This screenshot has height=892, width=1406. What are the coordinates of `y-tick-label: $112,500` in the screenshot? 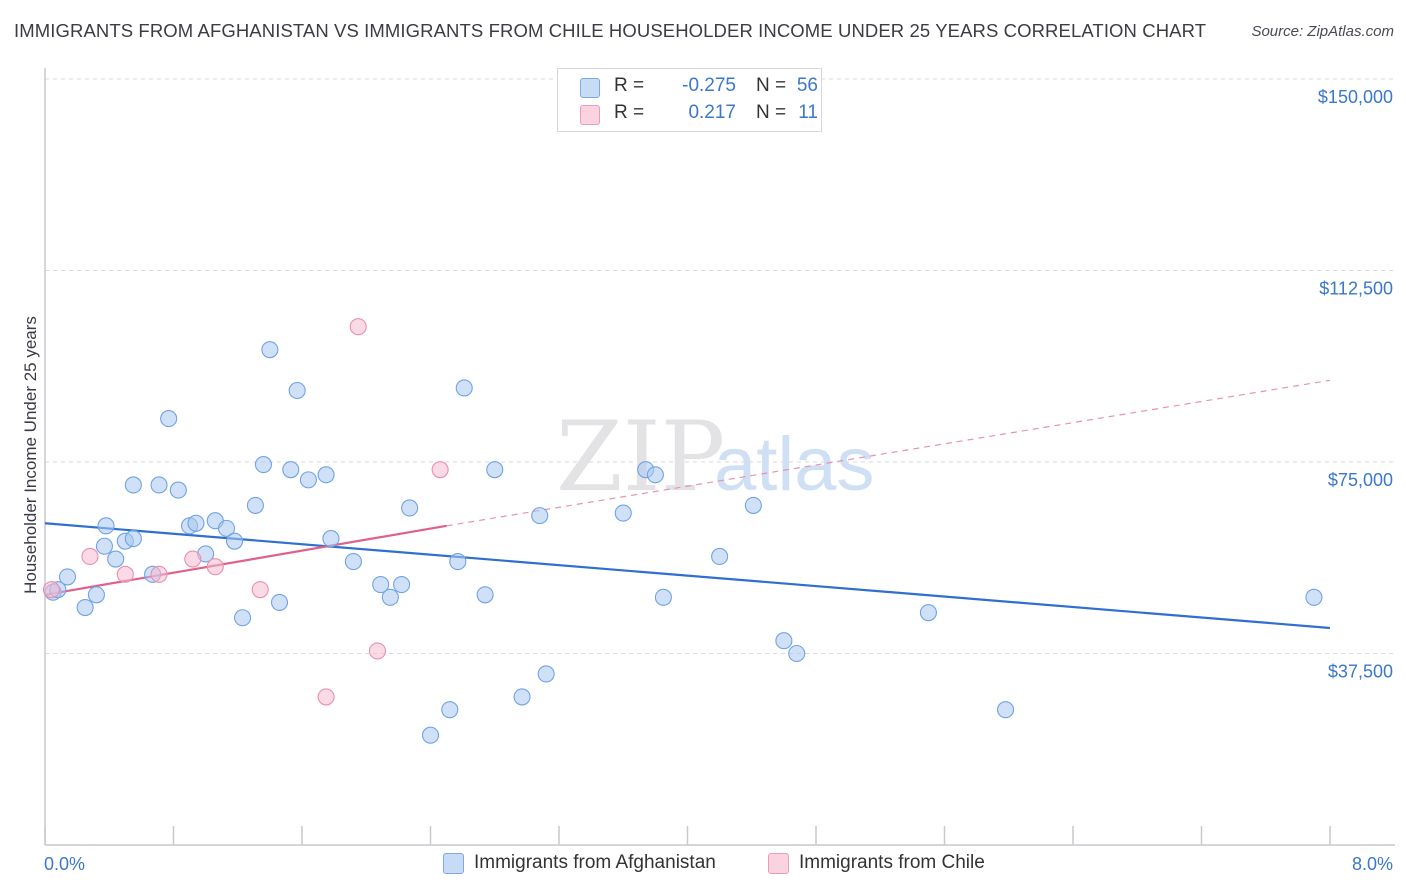 It's located at (1356, 289).